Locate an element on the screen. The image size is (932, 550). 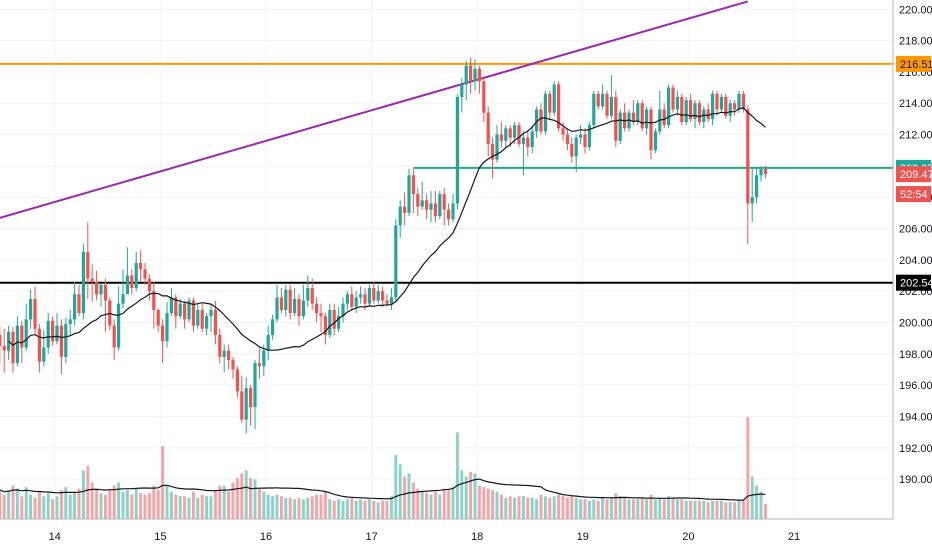
y-tick-label: 206.00 is located at coordinates (915, 230).